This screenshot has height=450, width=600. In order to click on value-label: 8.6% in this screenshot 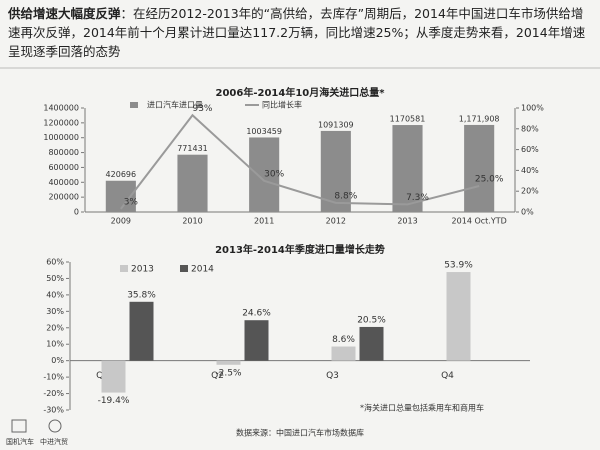, I will do `click(343, 340)`.